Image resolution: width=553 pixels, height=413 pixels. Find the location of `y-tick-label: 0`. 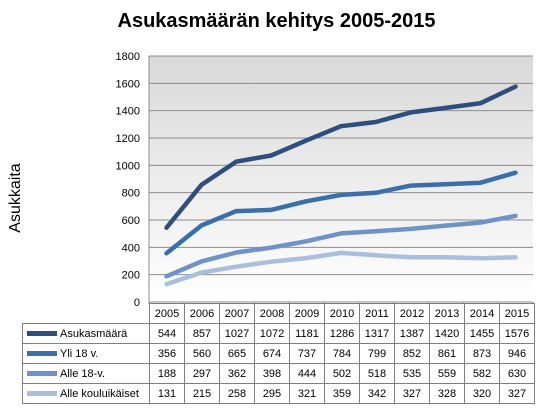

y-tick-label: 0 is located at coordinates (137, 303).